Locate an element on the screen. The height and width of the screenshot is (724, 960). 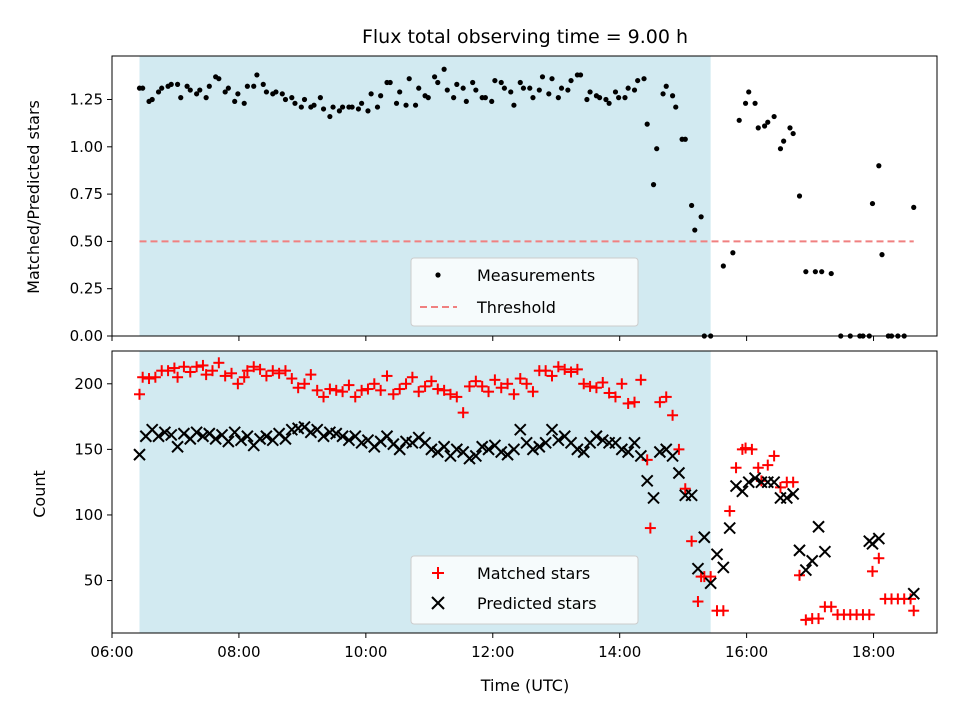
legend-threshold: Threshold is located at coordinates (516, 307).